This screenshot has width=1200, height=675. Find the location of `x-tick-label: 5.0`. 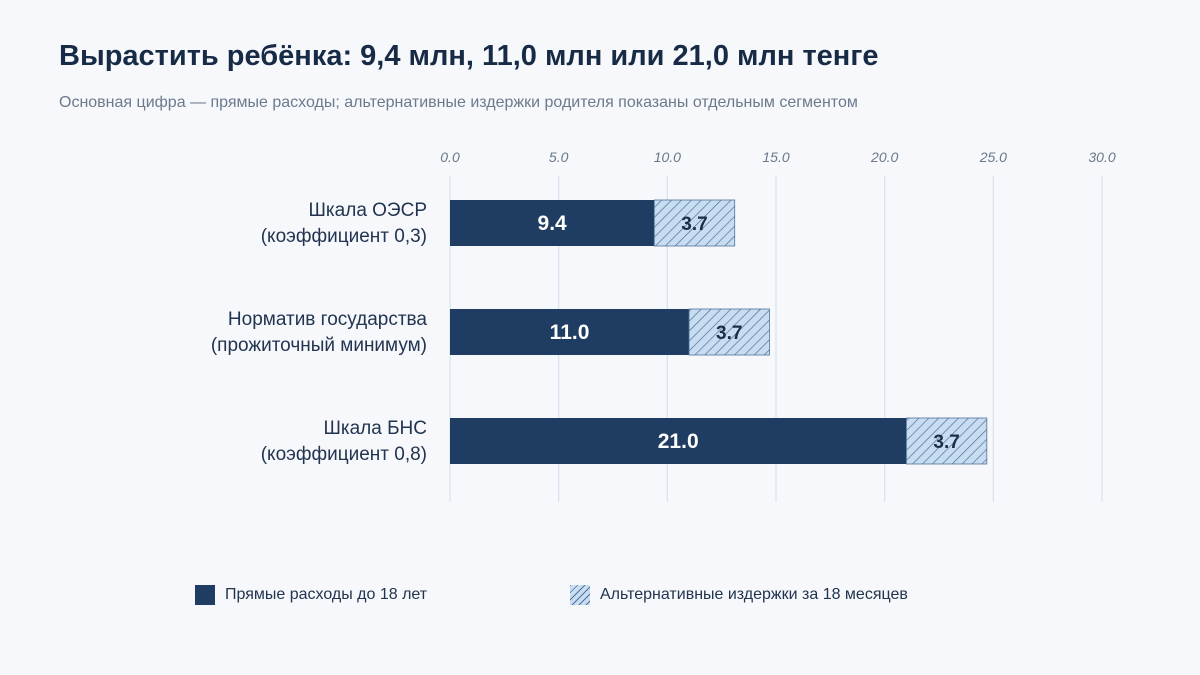

x-tick-label: 5.0 is located at coordinates (559, 157).